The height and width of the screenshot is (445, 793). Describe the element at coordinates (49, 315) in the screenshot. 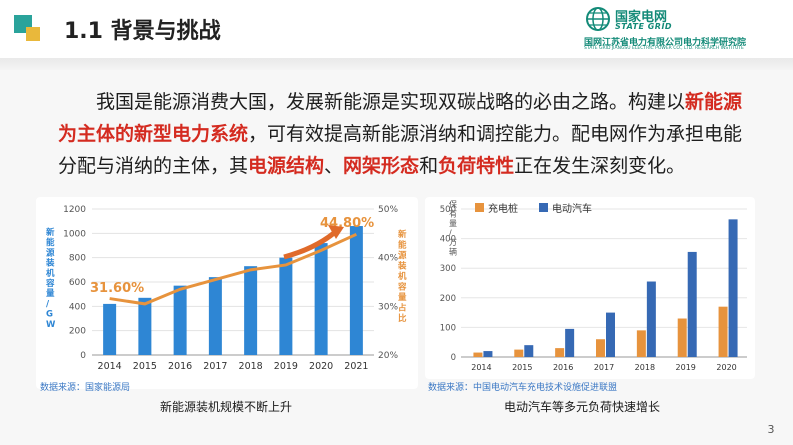

I see `axis-label-char: G` at that location.